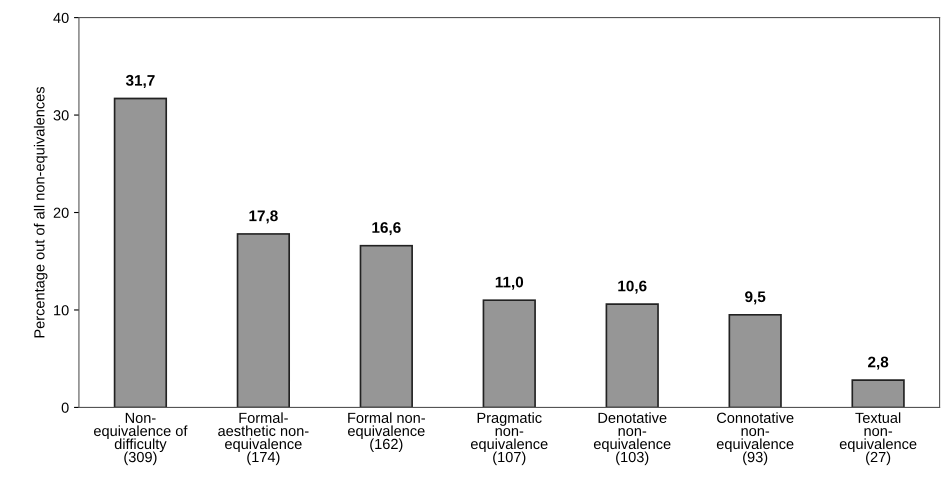  What do you see at coordinates (386, 432) in the screenshot?
I see `x-tick-label: Formal non- equivalence (162)` at bounding box center [386, 432].